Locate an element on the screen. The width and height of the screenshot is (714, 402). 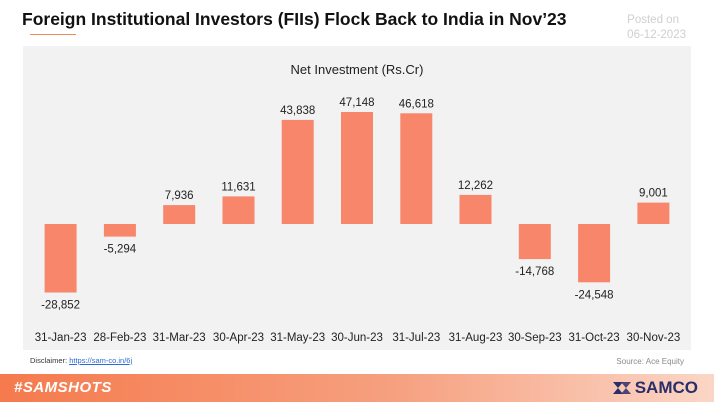
value-label-30-Sep-23: -14,768 is located at coordinates (534, 272).